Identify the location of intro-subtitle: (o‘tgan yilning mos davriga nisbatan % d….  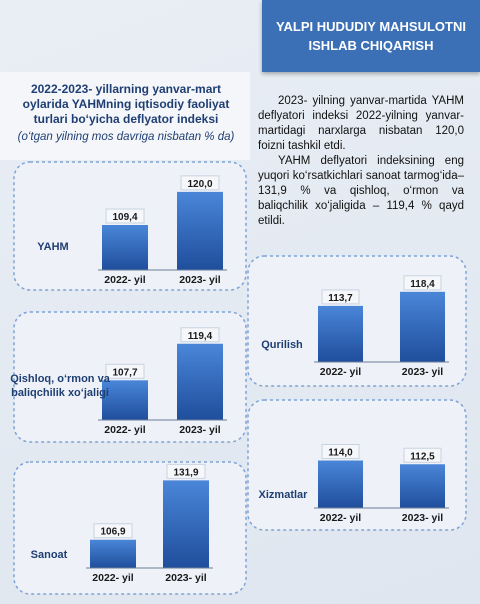
(126, 137).